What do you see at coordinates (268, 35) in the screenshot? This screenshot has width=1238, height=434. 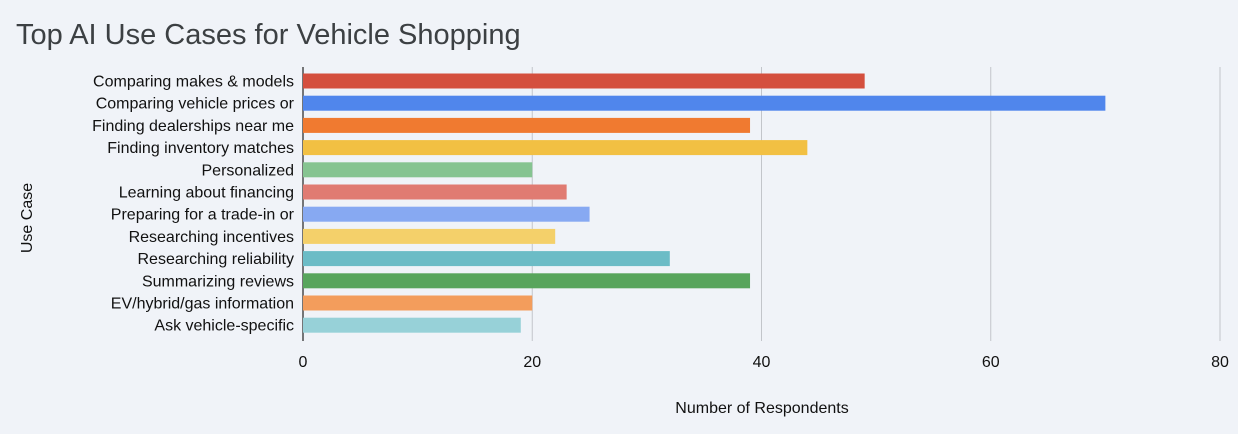 I see `chart-title: Top AI Use Cases for Vehicle Shopping` at bounding box center [268, 35].